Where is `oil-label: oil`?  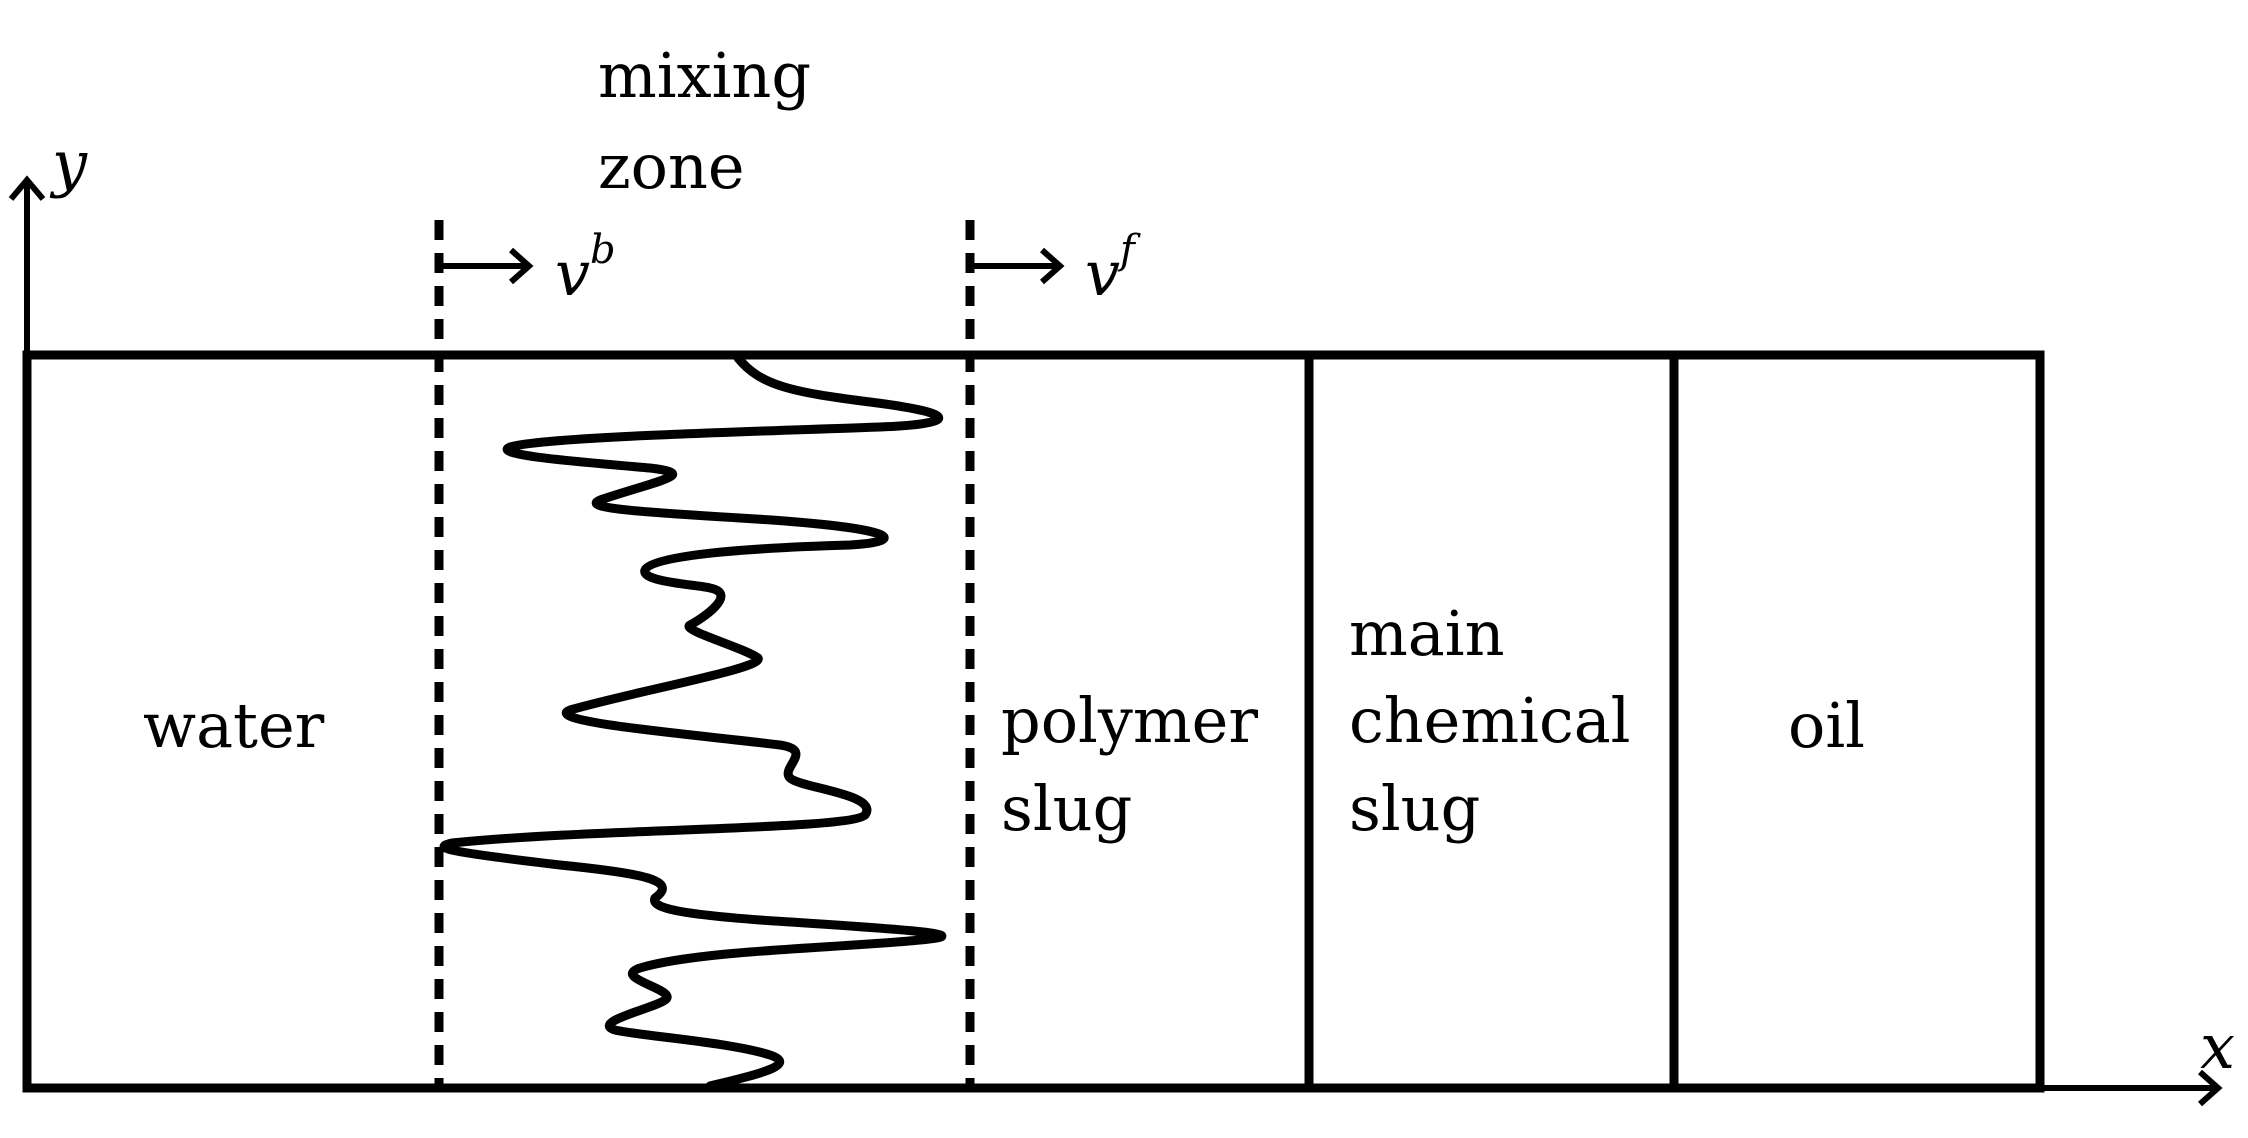 oil-label: oil is located at coordinates (1826, 725).